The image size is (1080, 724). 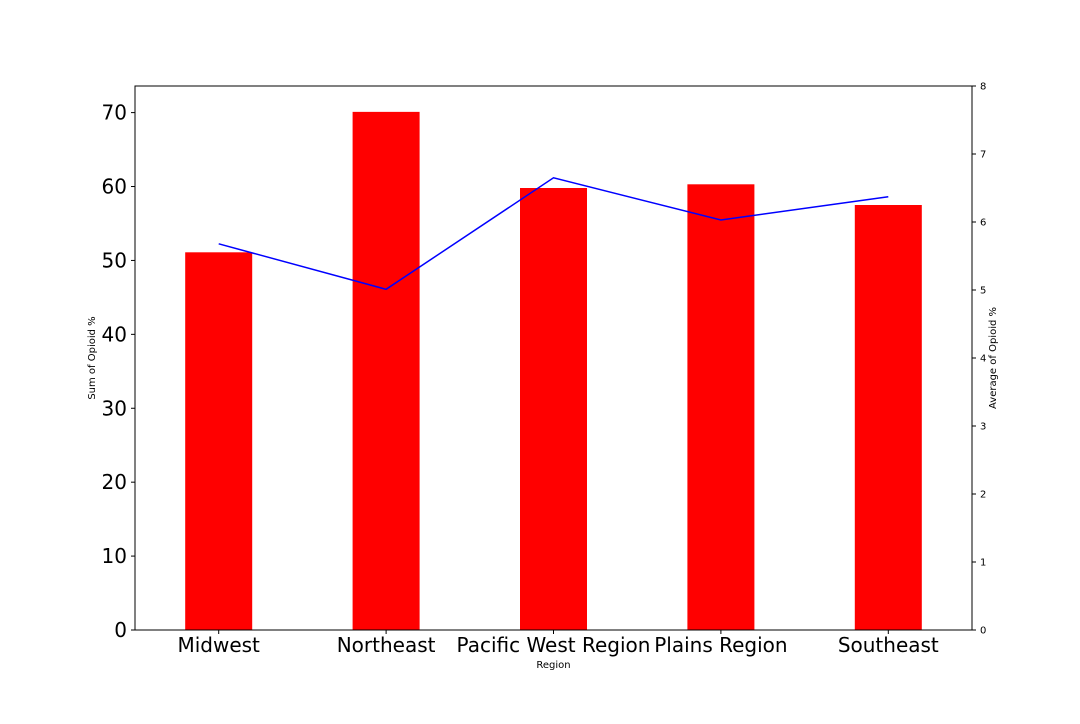 What do you see at coordinates (114, 334) in the screenshot?
I see `left-tick-label: 40` at bounding box center [114, 334].